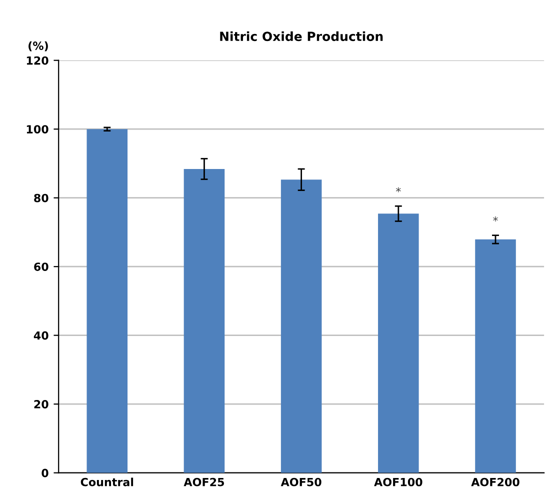 The width and height of the screenshot is (558, 503). I want to click on chart-title: Nitric Oxide Production, so click(301, 36).